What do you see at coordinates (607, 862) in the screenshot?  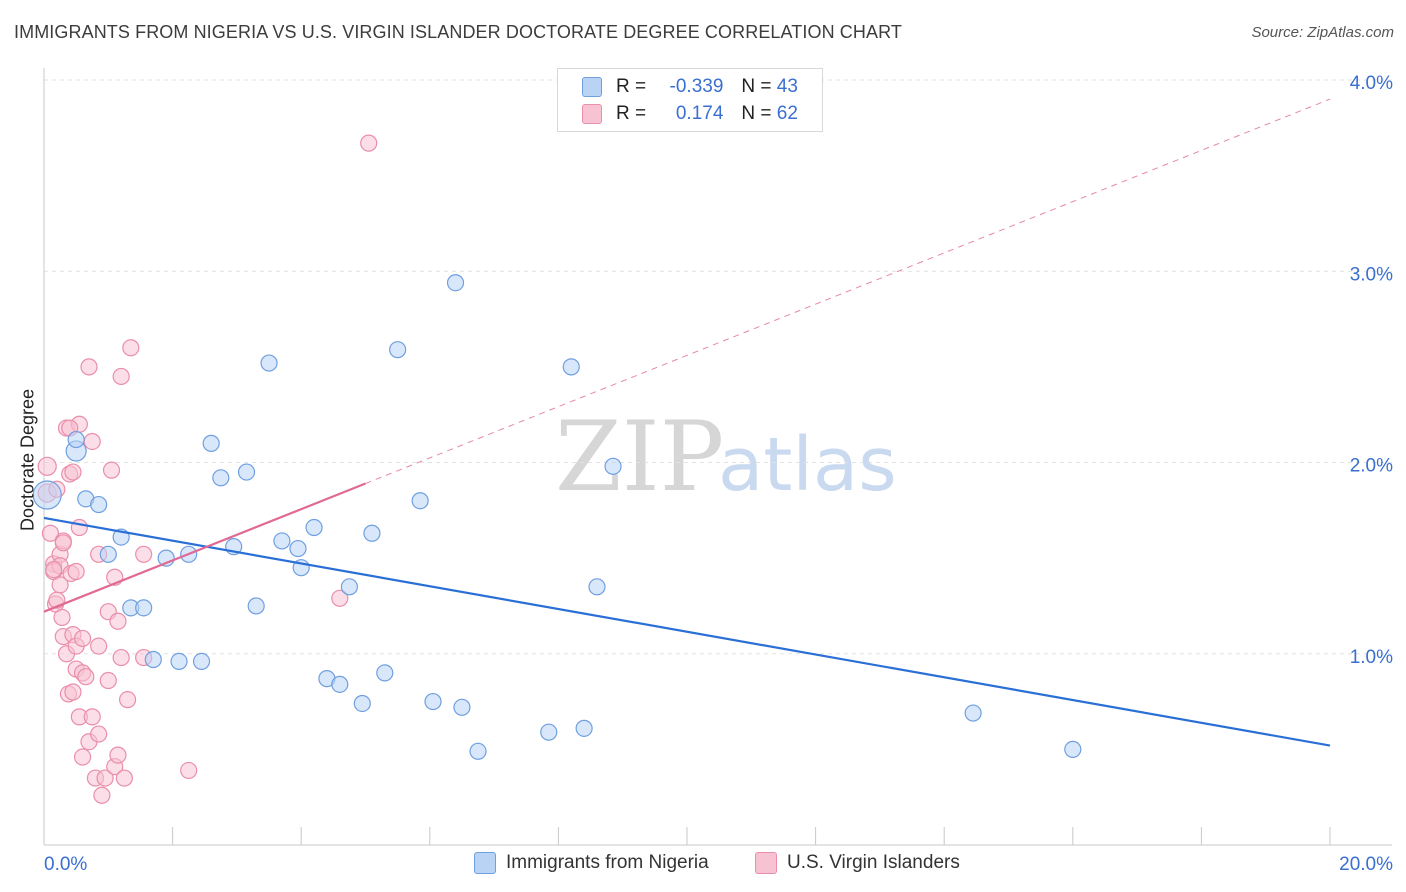 I see `legend-item-label: Immigrants from Nigeria` at bounding box center [607, 862].